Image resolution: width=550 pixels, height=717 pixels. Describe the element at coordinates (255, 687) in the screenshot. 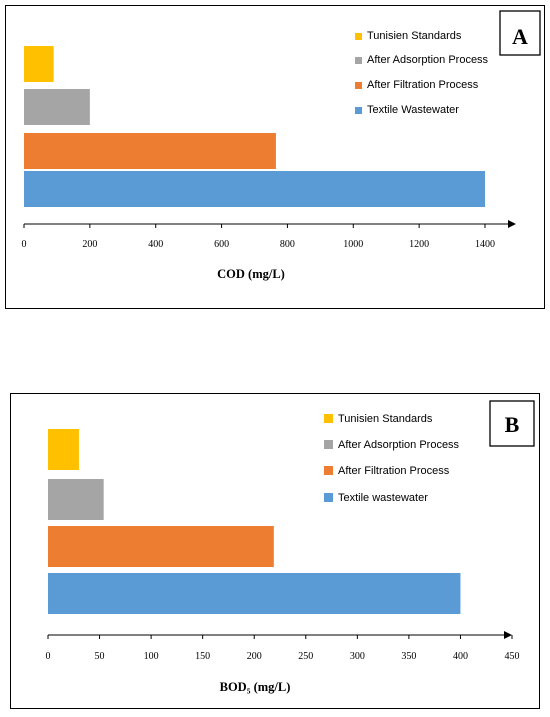

I see `x-axis-title: BOD₅ (mg/L)` at that location.